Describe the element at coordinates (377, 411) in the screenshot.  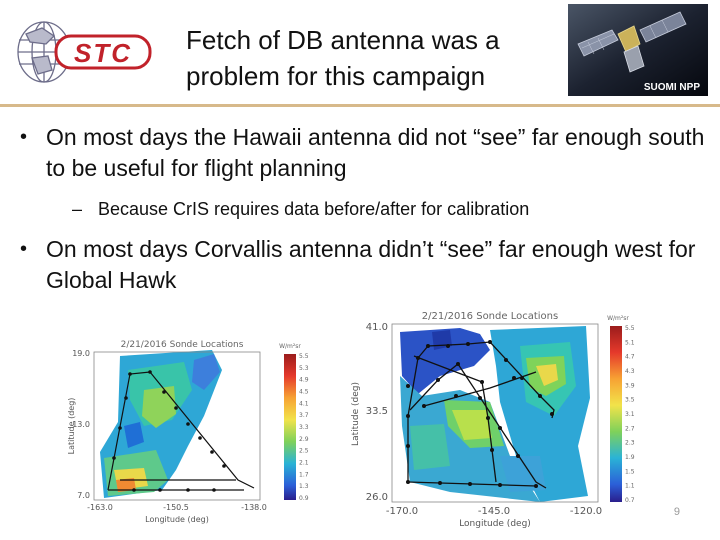
I see `y-tick: 33.5` at that location.